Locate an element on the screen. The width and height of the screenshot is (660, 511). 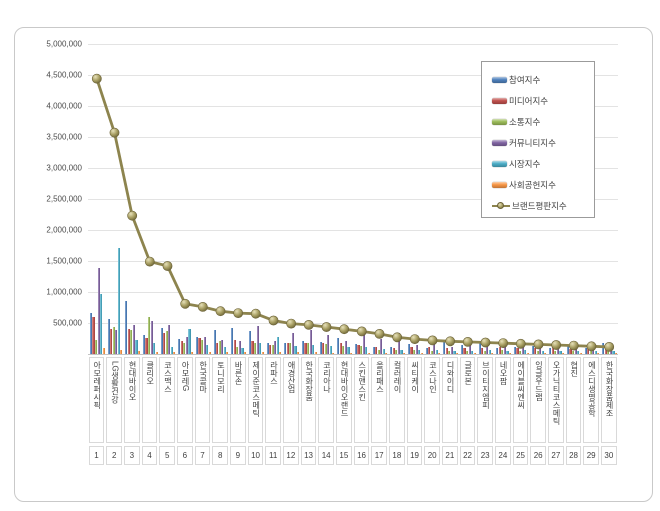
bar-커뮤니티지수-13 is located at coordinates (310, 342).